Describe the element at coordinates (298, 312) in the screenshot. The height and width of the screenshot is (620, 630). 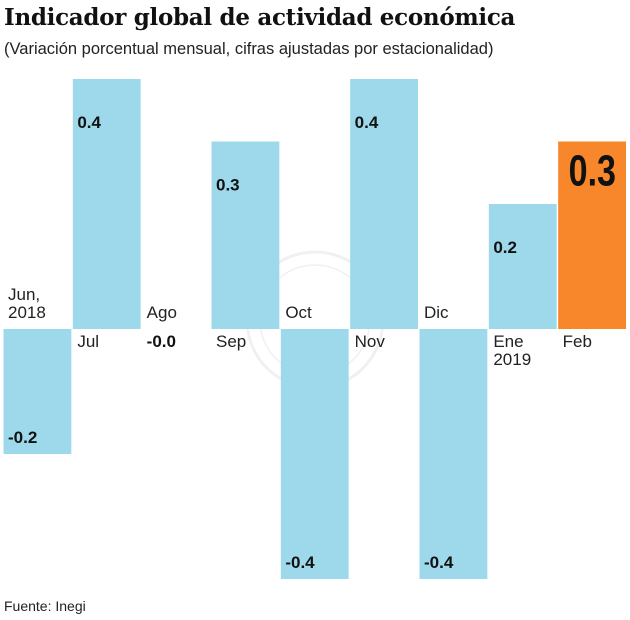
I see `category-label: Oct` at that location.